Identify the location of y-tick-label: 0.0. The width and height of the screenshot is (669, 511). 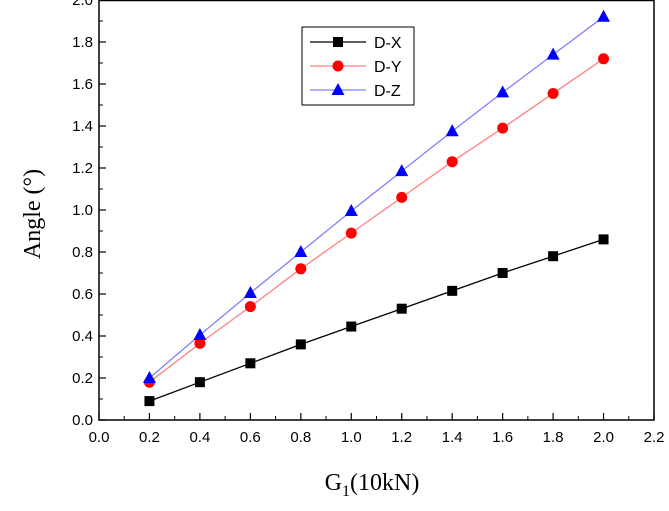
(82, 420).